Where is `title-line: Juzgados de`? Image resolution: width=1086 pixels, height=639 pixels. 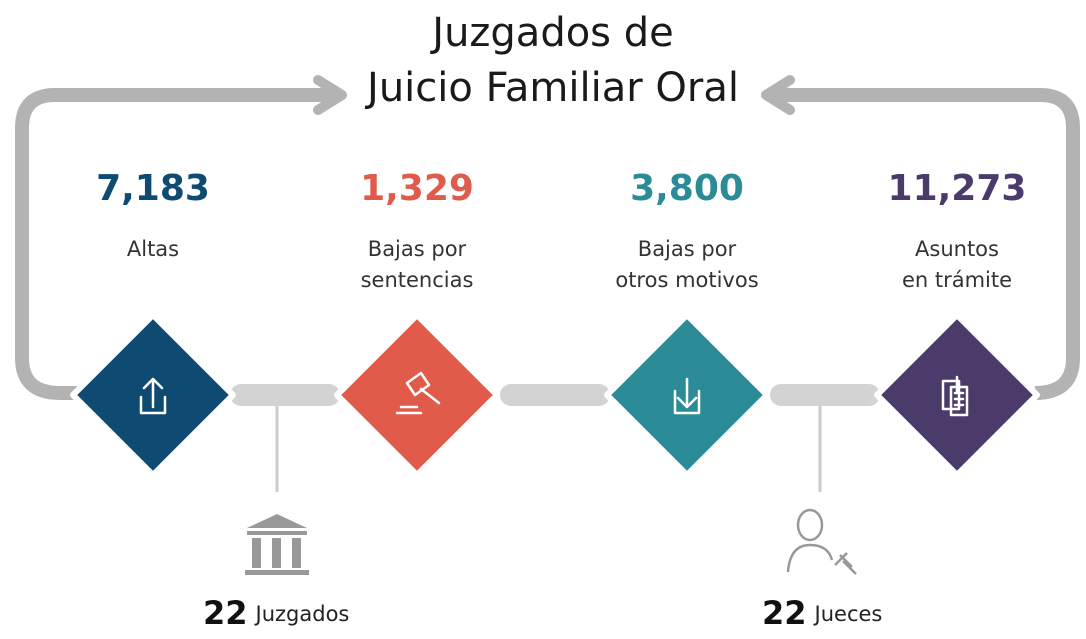 title-line: Juzgados de is located at coordinates (551, 33).